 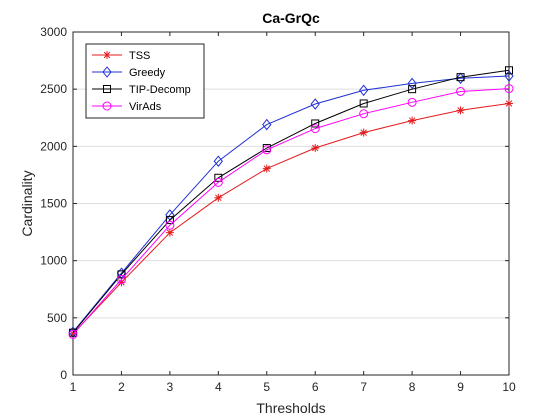 I want to click on y-tick-label: 2500, so click(x=53, y=89).